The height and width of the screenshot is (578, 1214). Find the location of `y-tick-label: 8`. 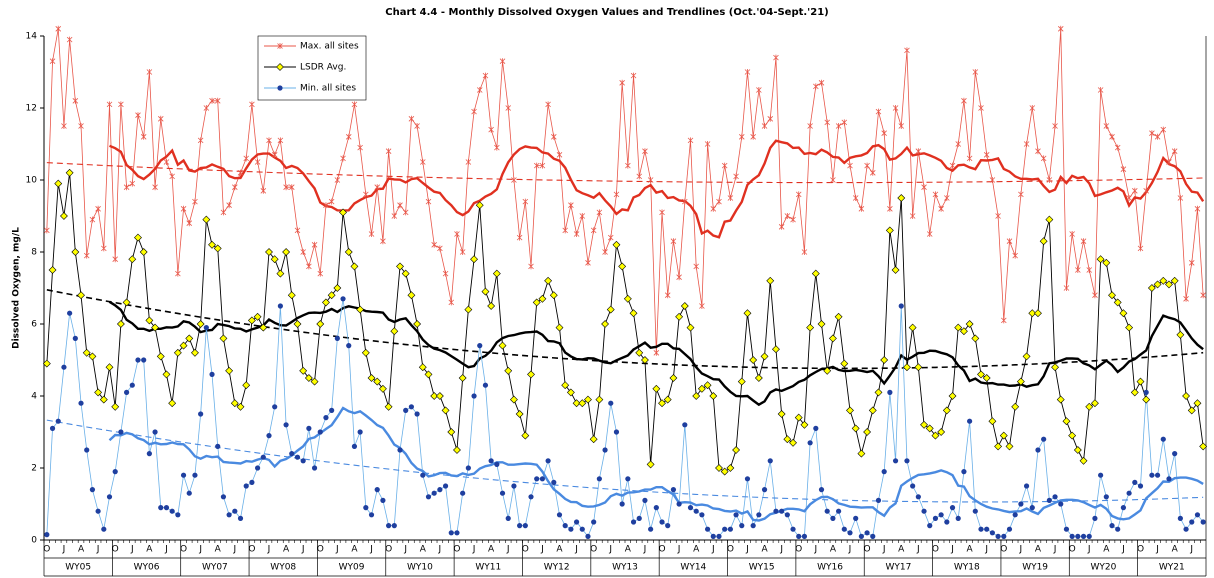

y-tick-label: 8 is located at coordinates (34, 253).